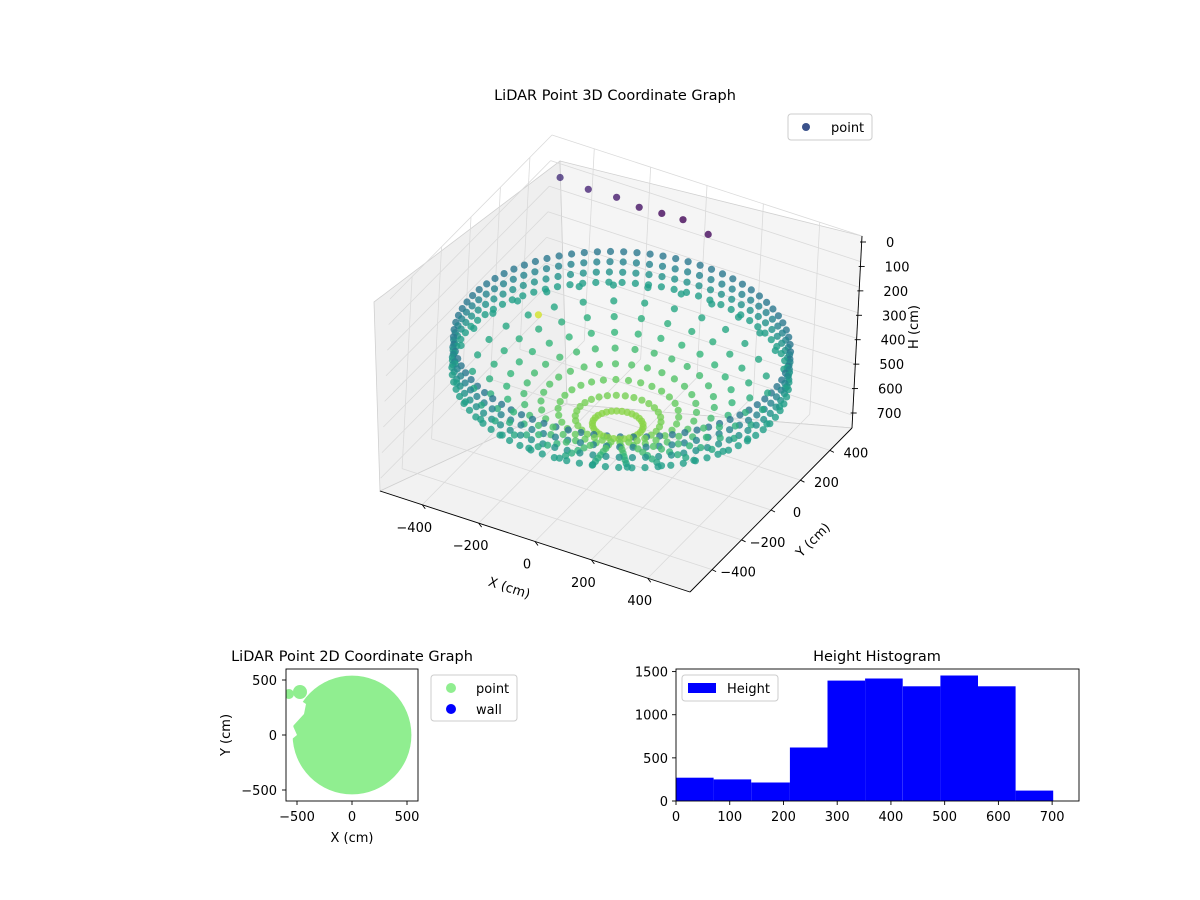 This screenshot has width=1200, height=900. Describe the element at coordinates (847, 128) in the screenshot. I see `legend-3d-point-label: point` at that location.